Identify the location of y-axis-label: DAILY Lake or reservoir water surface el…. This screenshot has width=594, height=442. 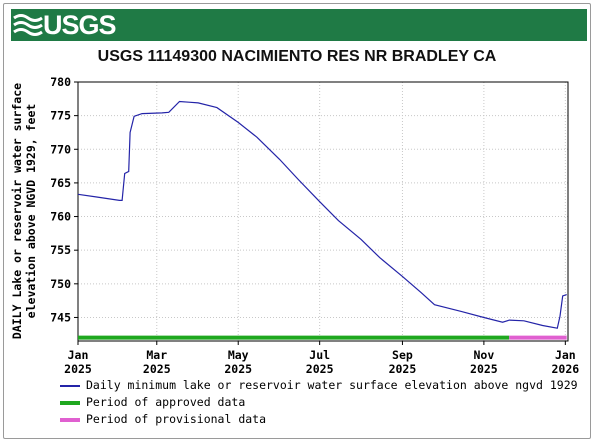
(24, 211).